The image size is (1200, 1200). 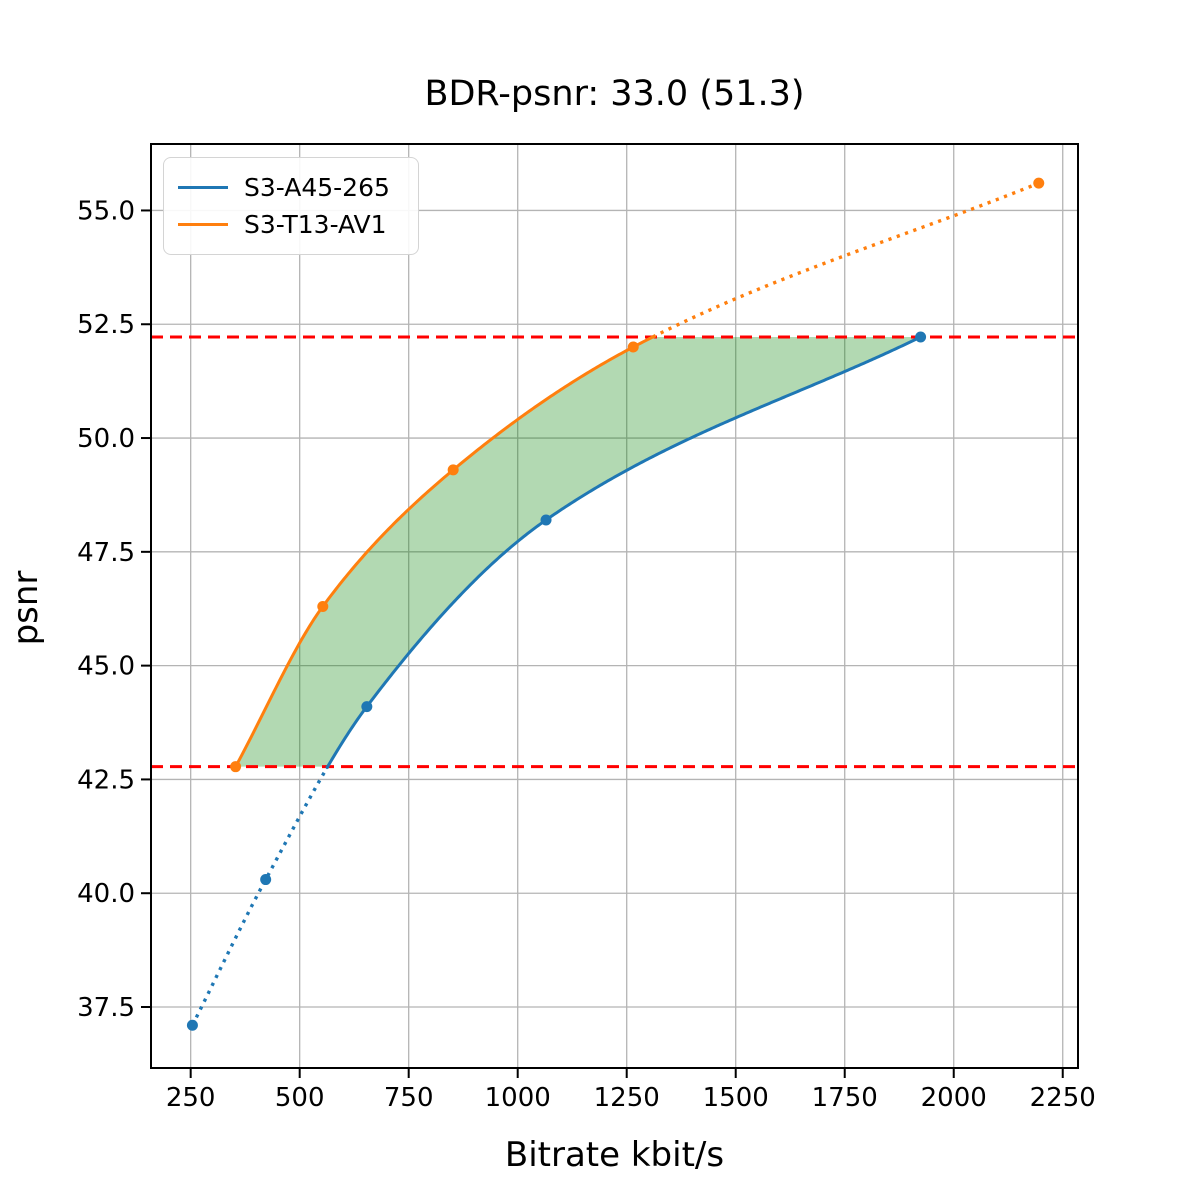 I want to click on series-S3-T13-AV1-dotted, so click(x=845, y=260).